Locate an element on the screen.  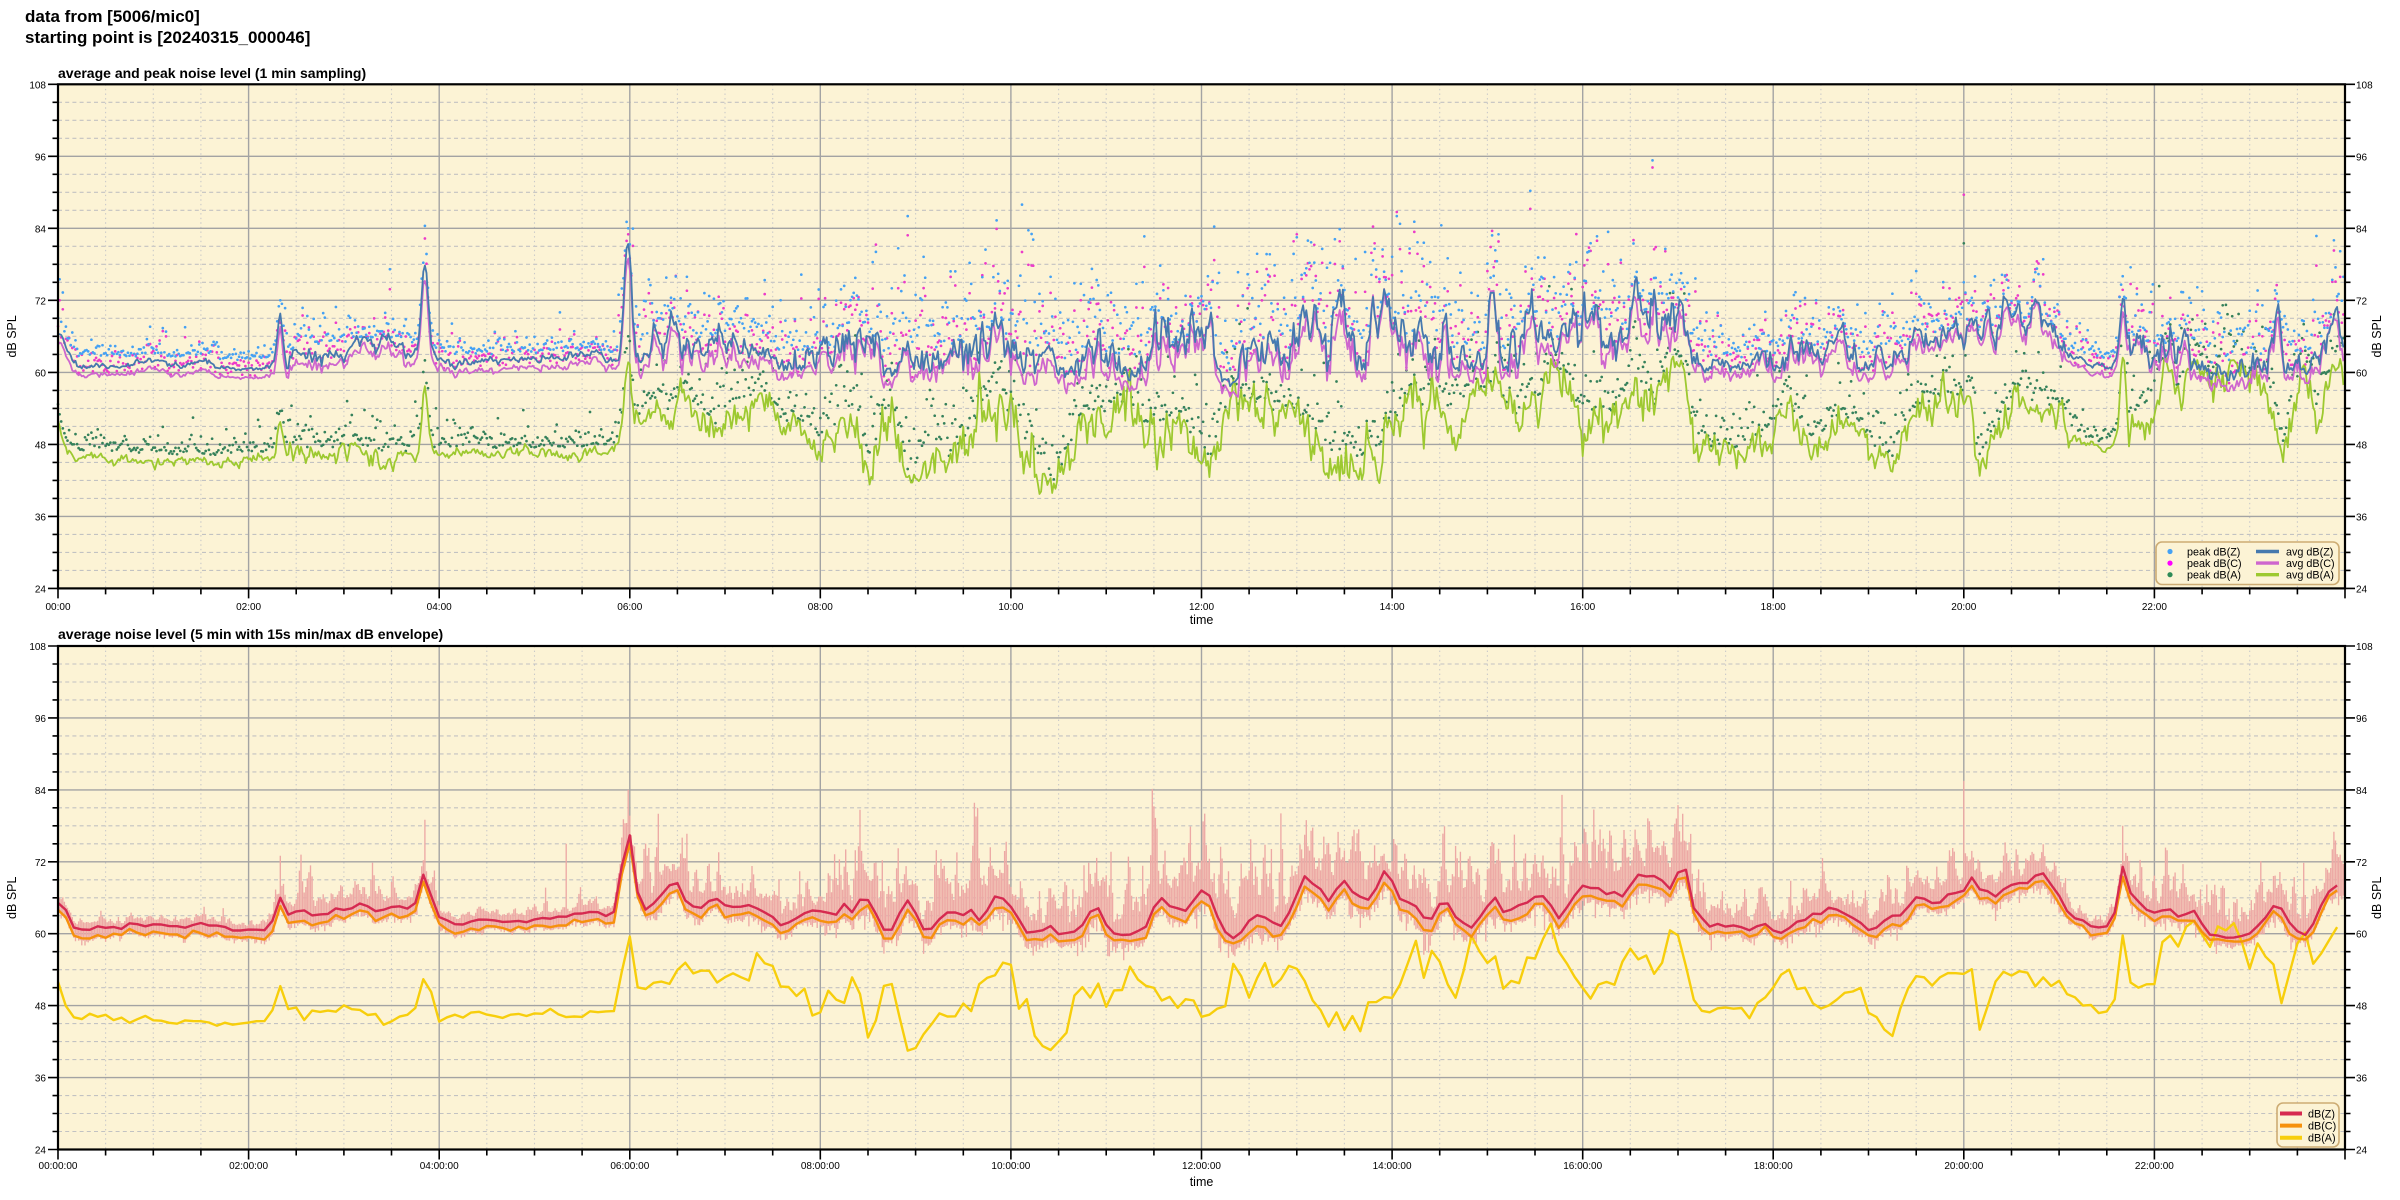
svg-text: 16:00:00 is located at coordinates (1582, 1166).